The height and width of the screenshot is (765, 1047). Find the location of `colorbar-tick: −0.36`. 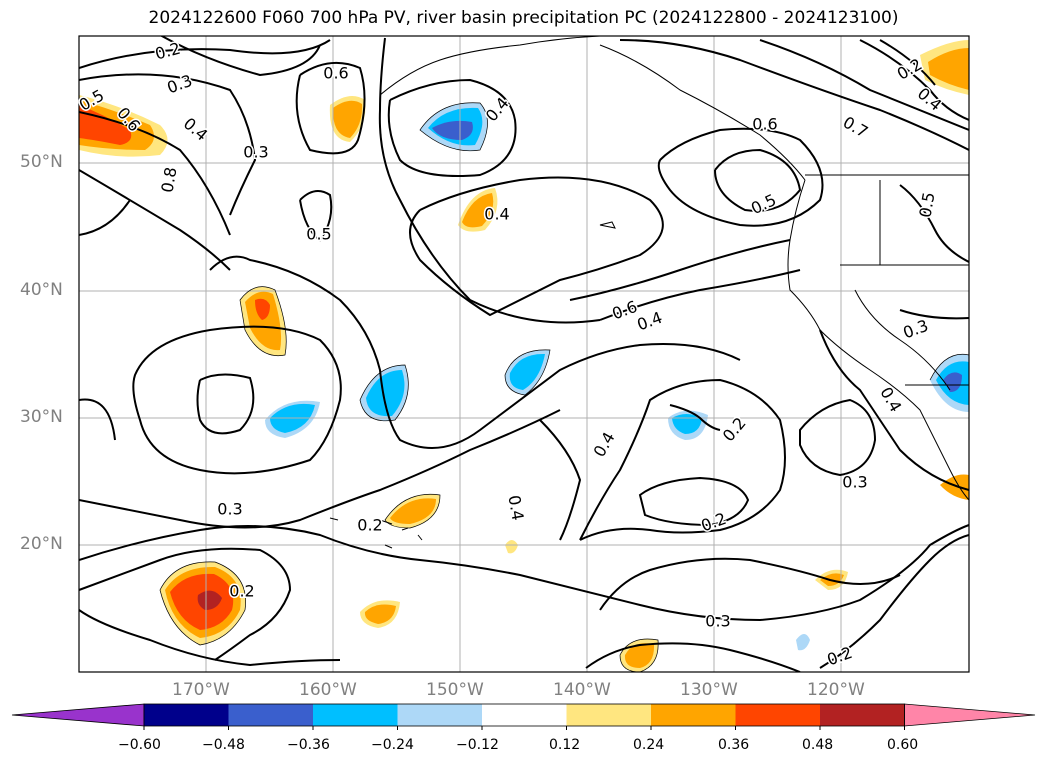

colorbar-tick: −0.36 is located at coordinates (308, 745).